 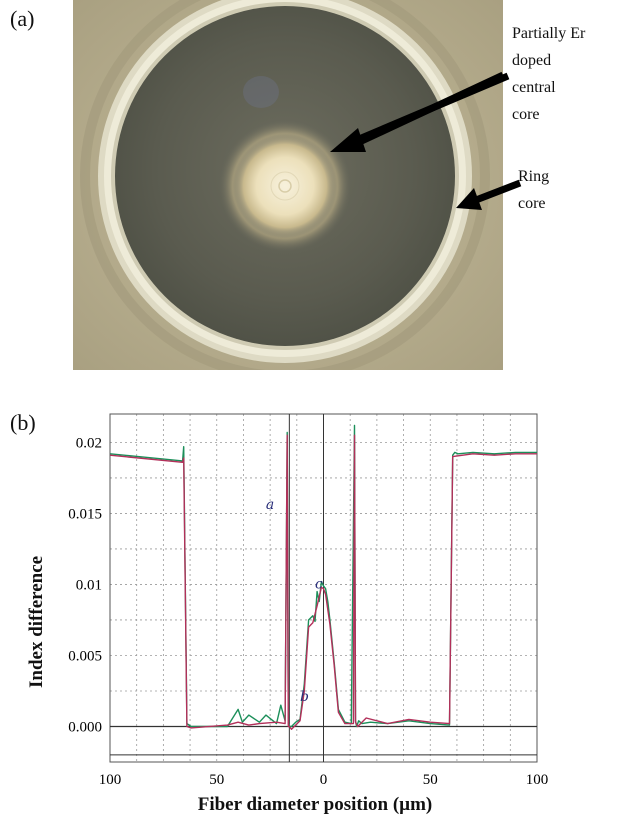 I want to click on handwritten-mark-c: c, so click(x=319, y=585).